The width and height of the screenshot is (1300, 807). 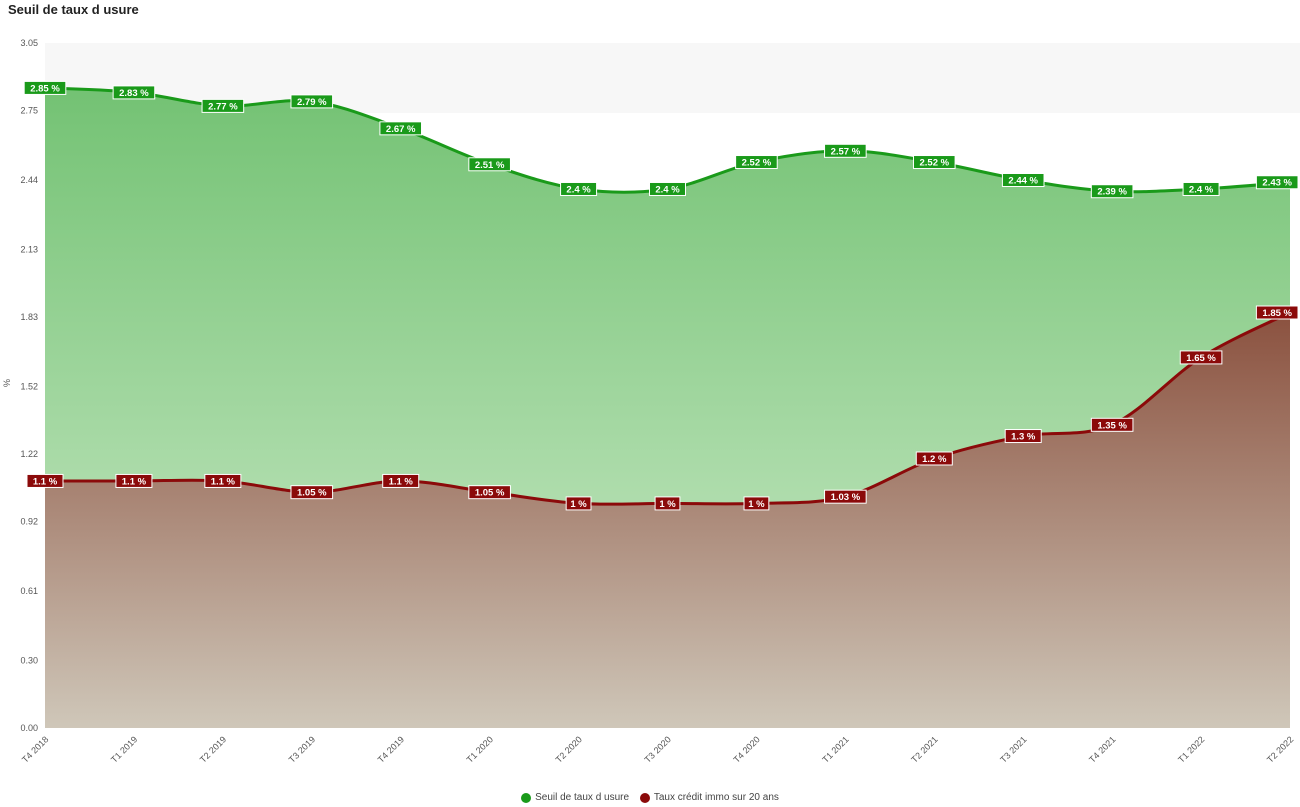 I want to click on data-label: 1.3 %, so click(x=1023, y=436).